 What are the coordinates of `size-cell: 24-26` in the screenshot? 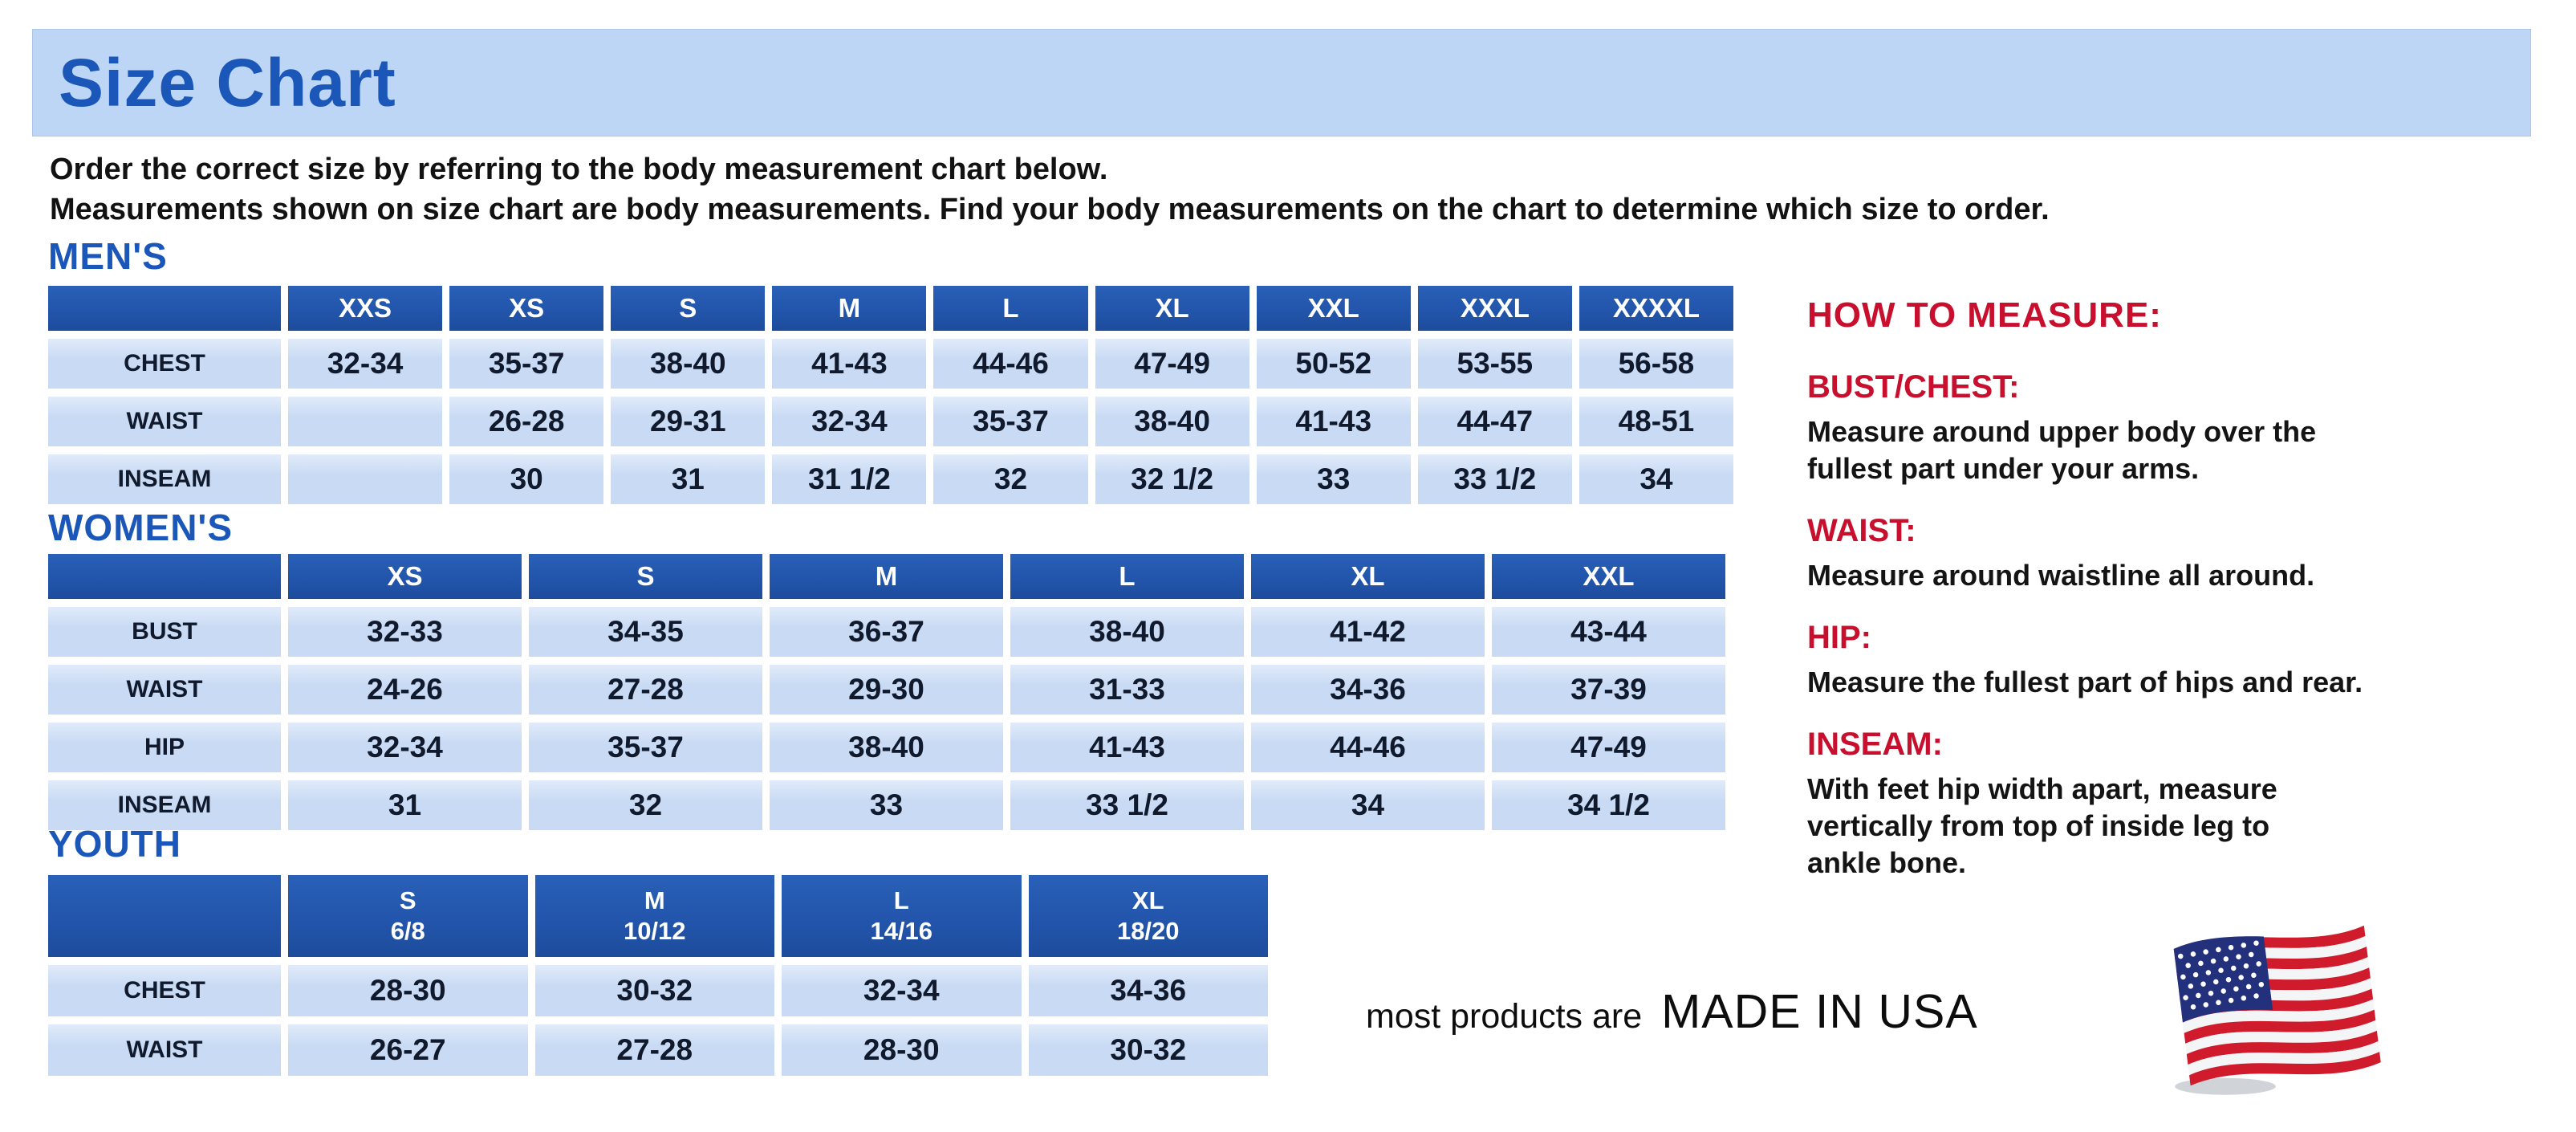 It's located at (405, 690).